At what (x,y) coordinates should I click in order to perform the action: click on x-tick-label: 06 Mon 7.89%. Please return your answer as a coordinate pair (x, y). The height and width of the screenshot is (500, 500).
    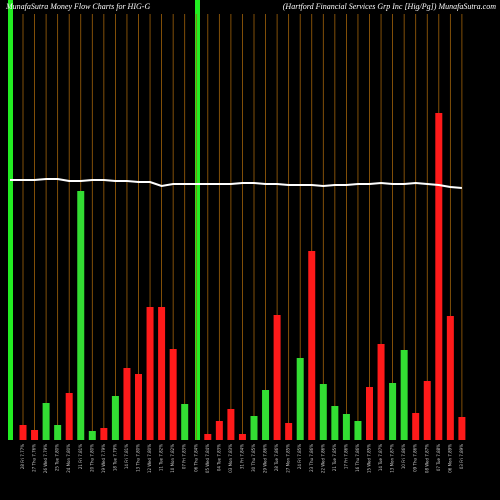
    Looking at the image, I should click on (449, 458).